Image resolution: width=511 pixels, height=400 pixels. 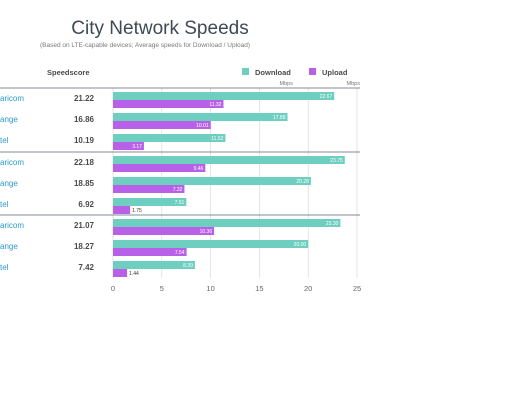 I want to click on speedscore-value: 16.86, so click(x=84, y=119).